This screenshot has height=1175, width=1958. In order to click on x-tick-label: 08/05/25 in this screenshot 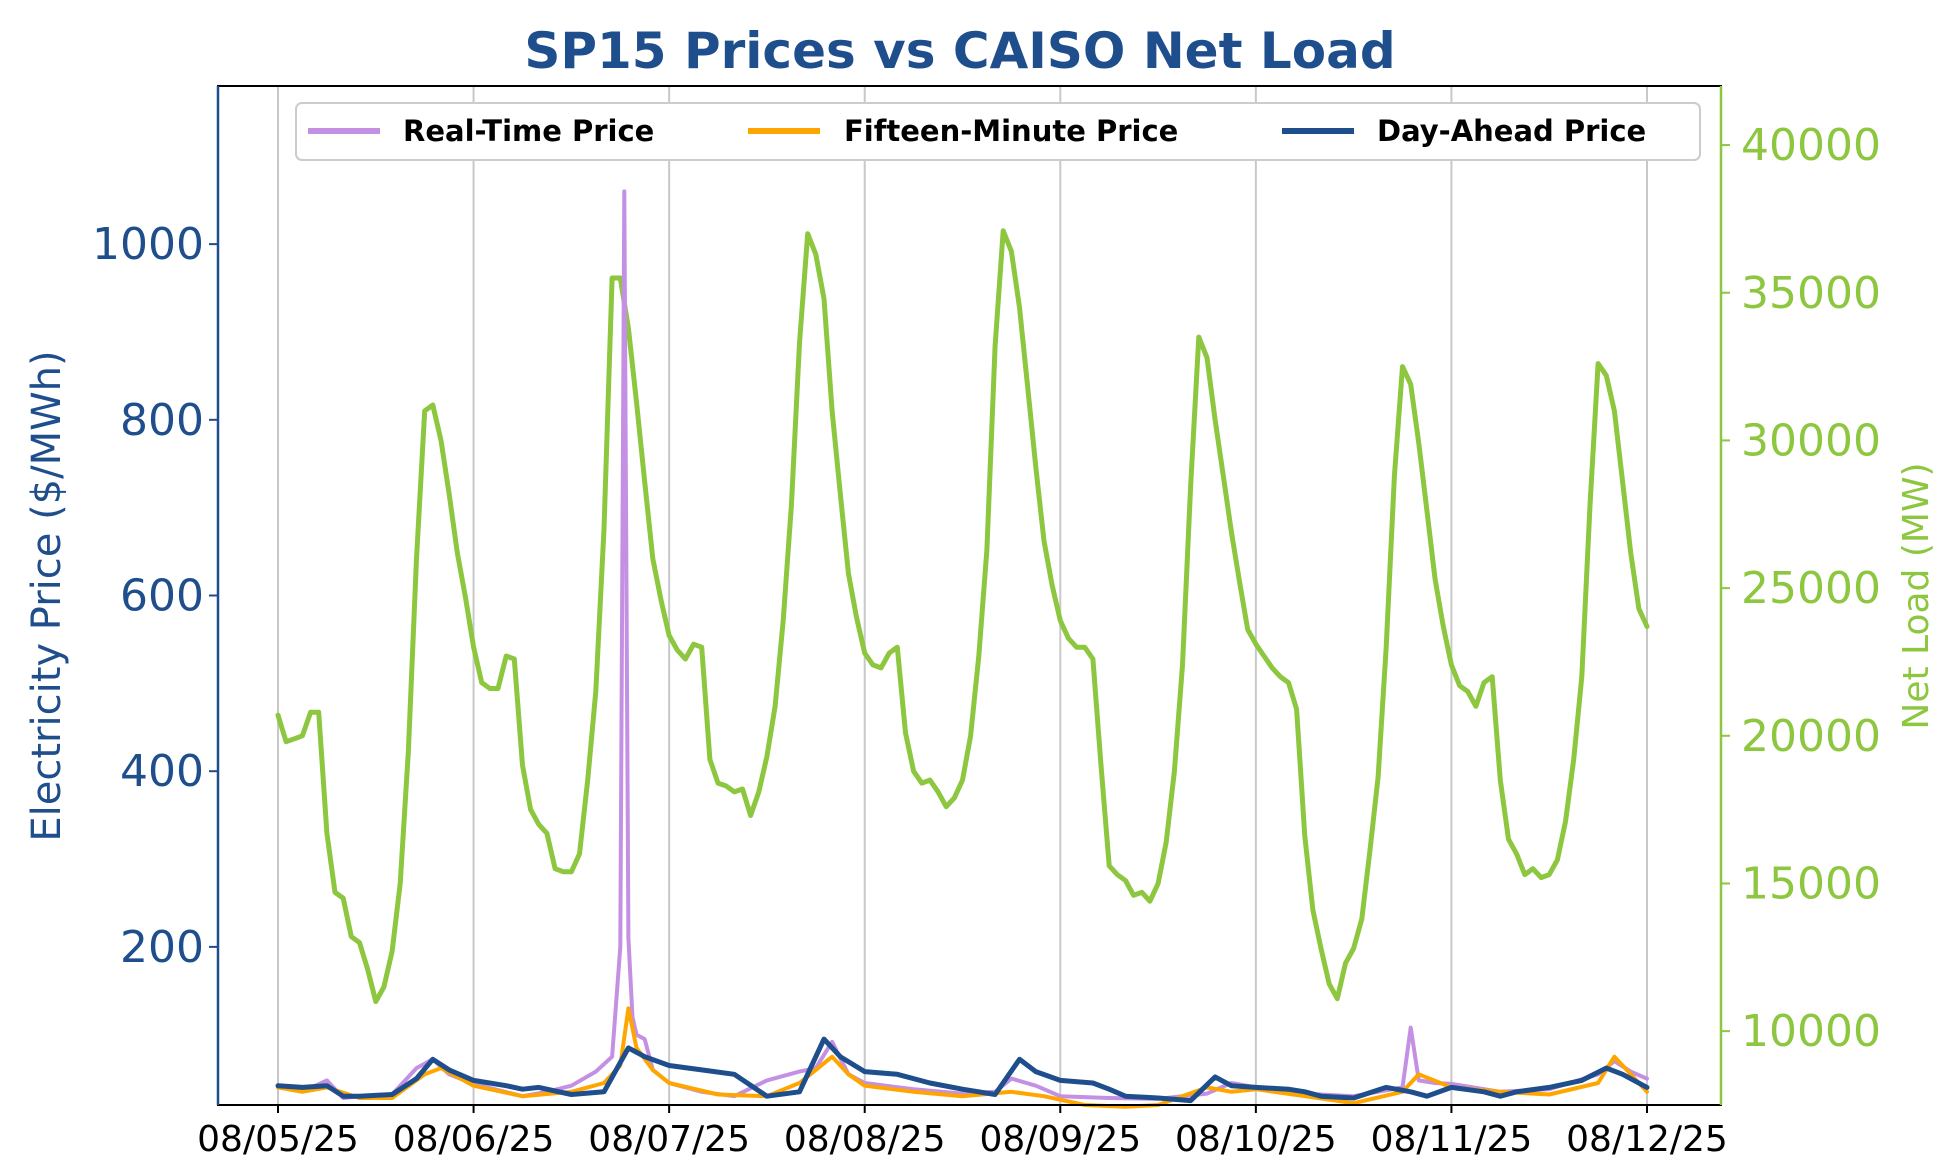, I will do `click(278, 1139)`.